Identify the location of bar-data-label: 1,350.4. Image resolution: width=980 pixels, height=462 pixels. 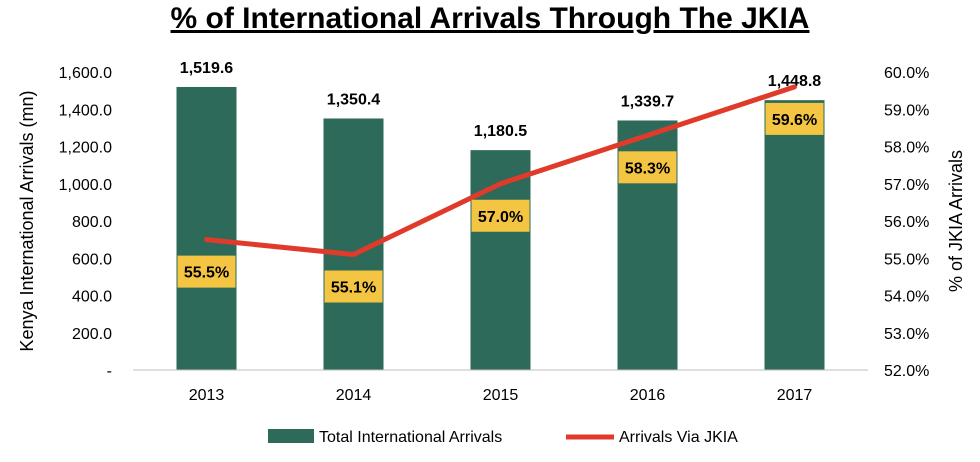
(353, 99).